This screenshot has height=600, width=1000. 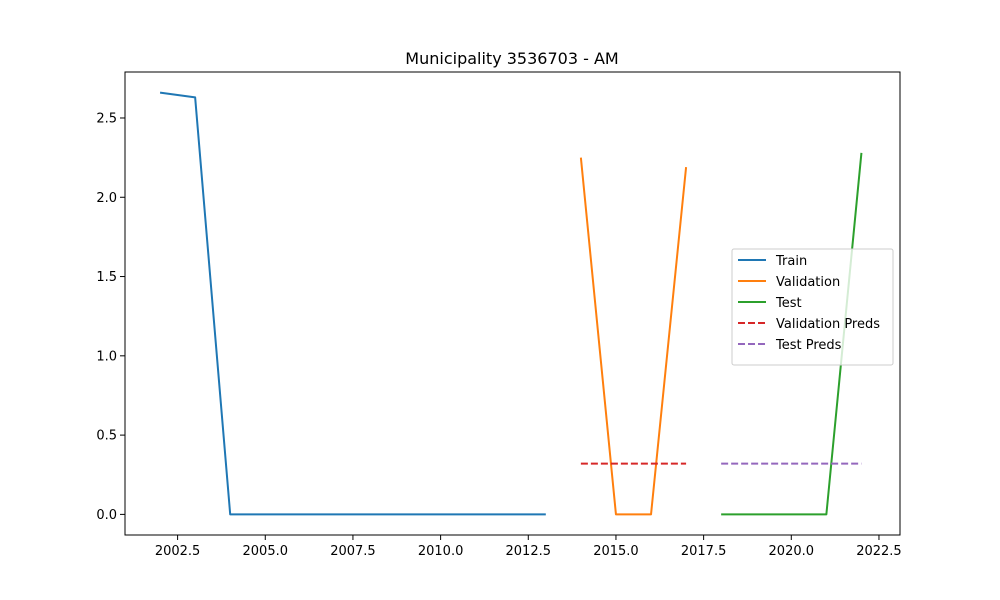 I want to click on series-line-validation, so click(x=633, y=336).